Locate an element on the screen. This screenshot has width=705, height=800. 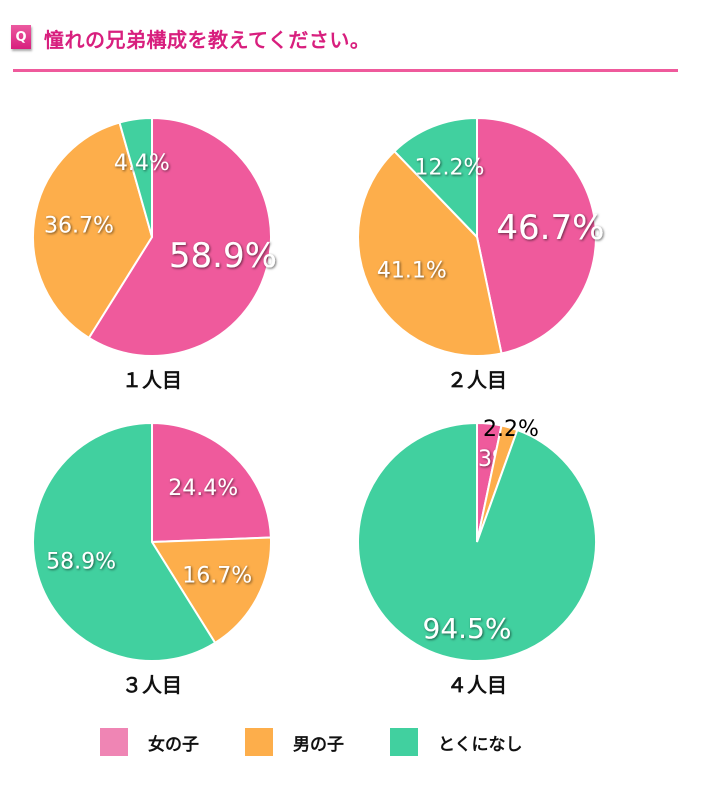
data-label: 16.7% is located at coordinates (217, 576).